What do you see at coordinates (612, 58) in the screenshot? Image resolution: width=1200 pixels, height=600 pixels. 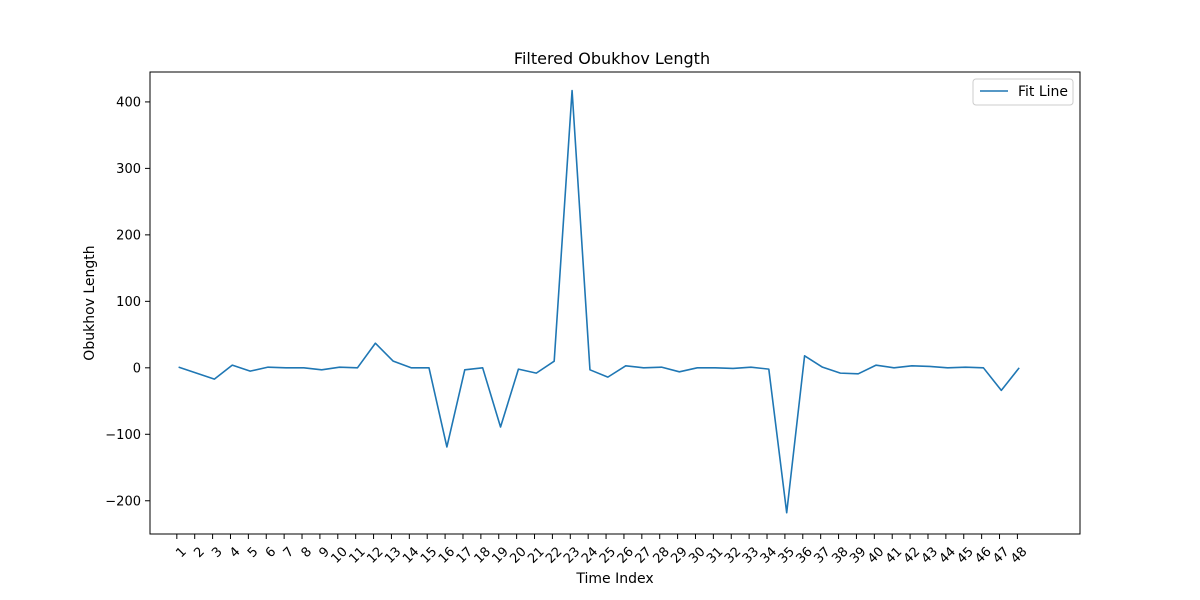 I see `chart-title: Filtered Obukhov Length` at bounding box center [612, 58].